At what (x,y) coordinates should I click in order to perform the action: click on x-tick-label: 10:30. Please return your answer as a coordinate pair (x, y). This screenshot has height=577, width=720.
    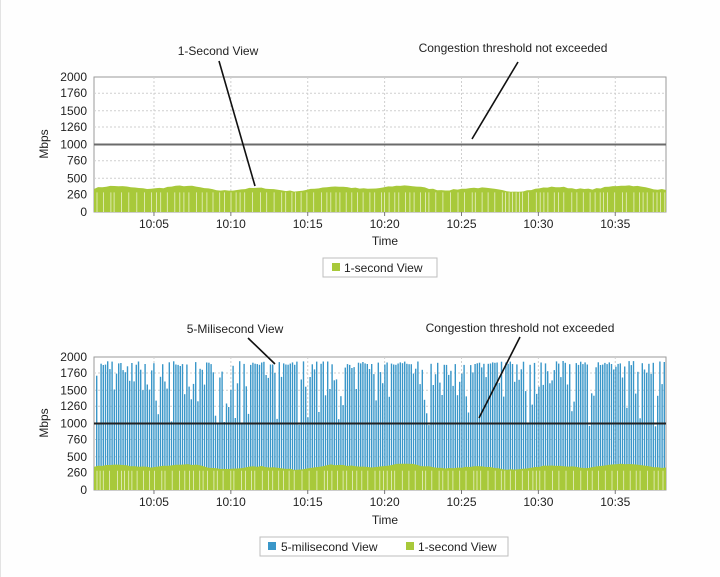
    Looking at the image, I should click on (538, 502).